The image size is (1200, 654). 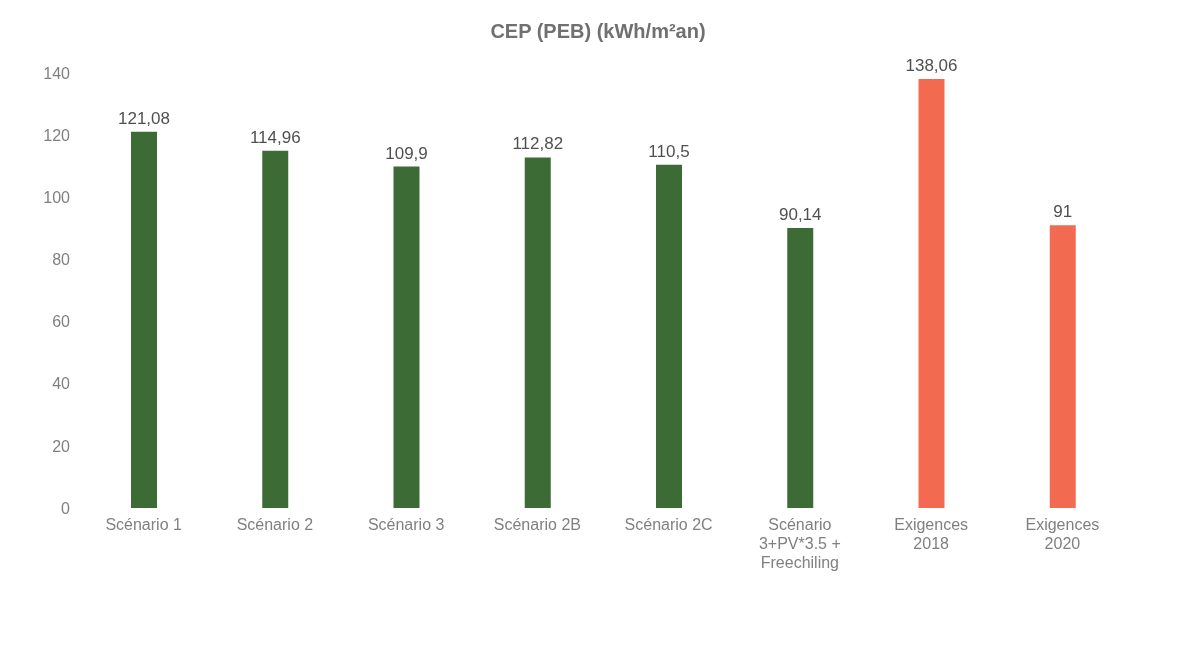 What do you see at coordinates (669, 151) in the screenshot?
I see `data-label: 110,5` at bounding box center [669, 151].